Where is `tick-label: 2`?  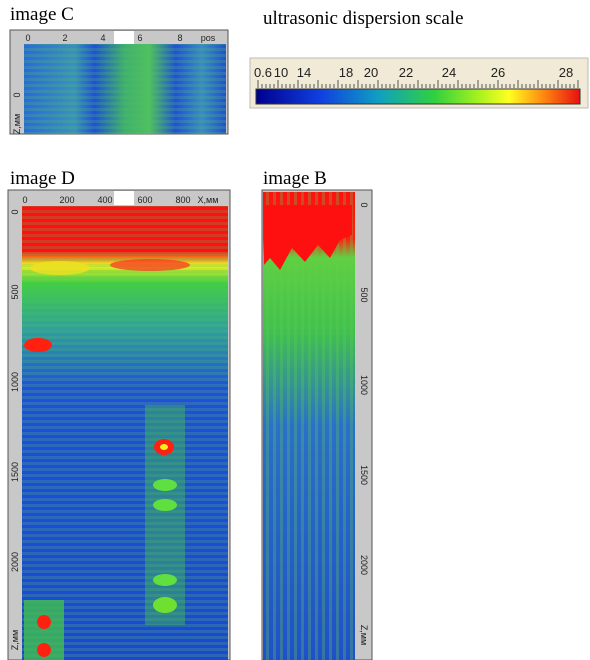
tick-label: 2 is located at coordinates (64, 38).